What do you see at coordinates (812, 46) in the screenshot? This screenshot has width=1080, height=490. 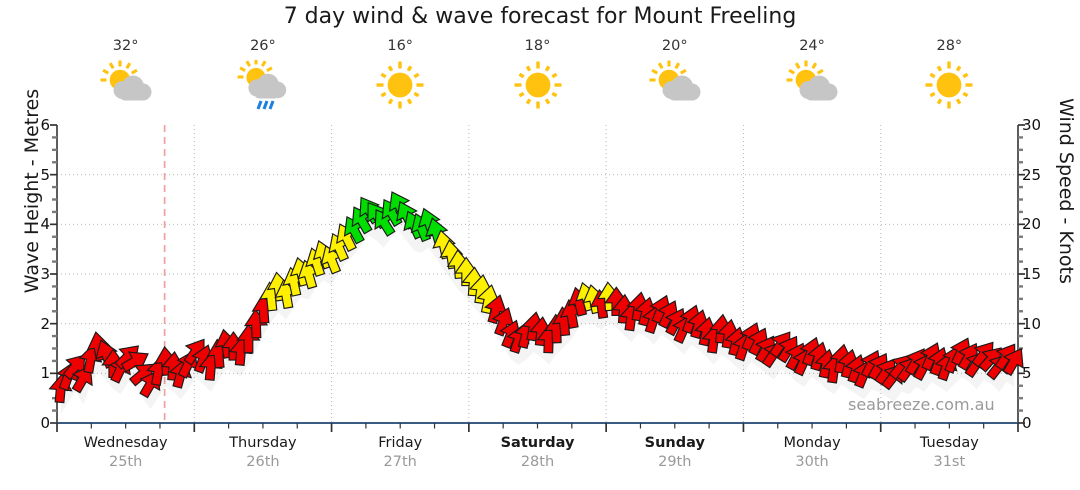 I see `day-temperature: 24°` at bounding box center [812, 46].